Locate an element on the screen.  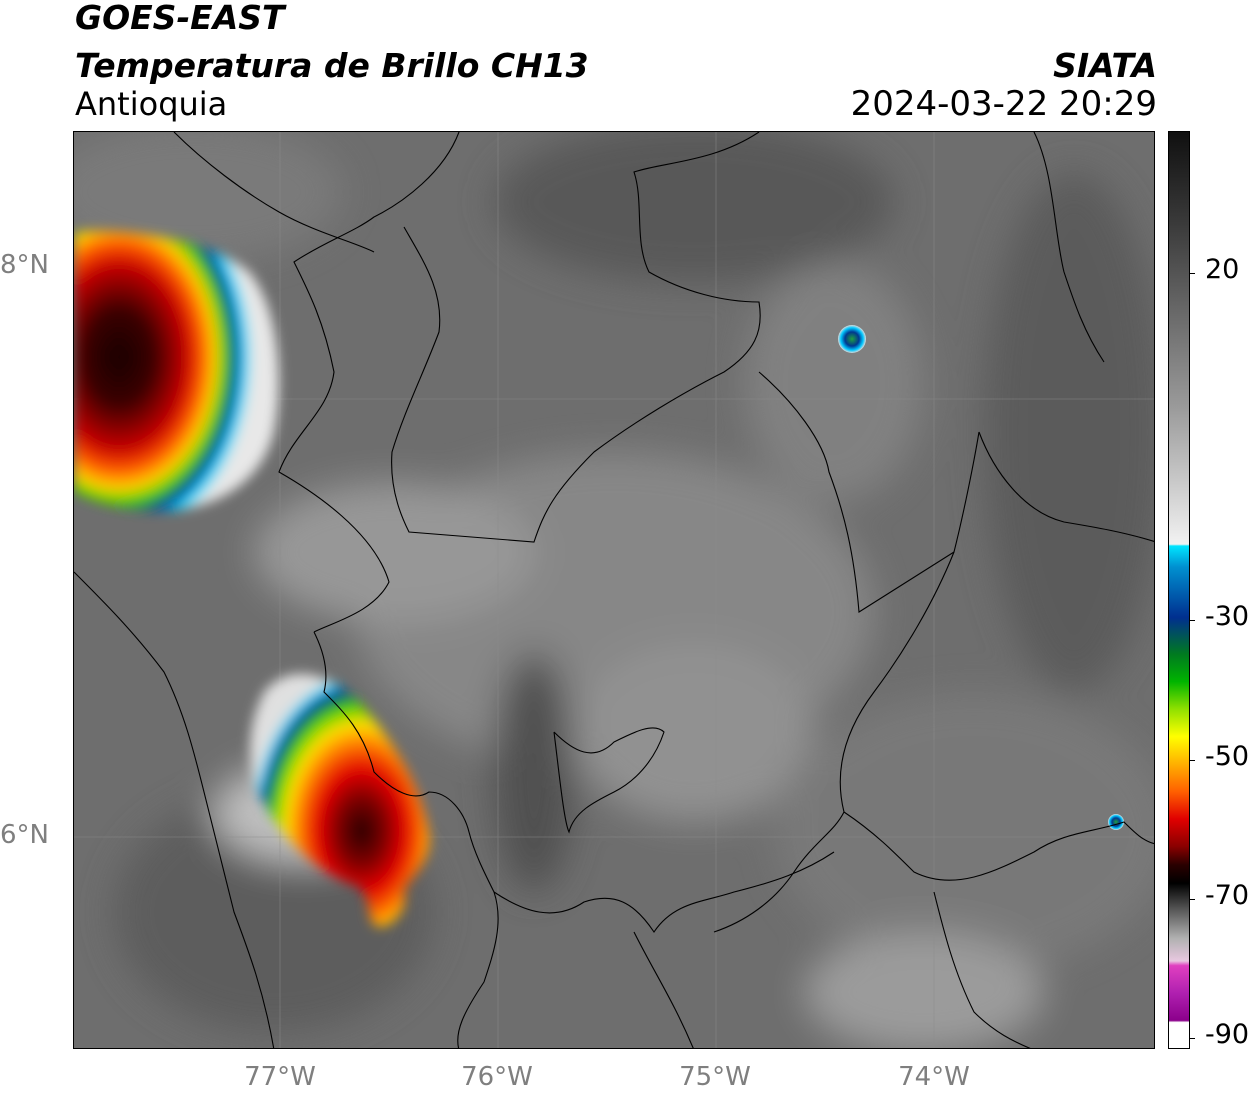
colorbar-tick-minus30 is located at coordinates (1192, 620).